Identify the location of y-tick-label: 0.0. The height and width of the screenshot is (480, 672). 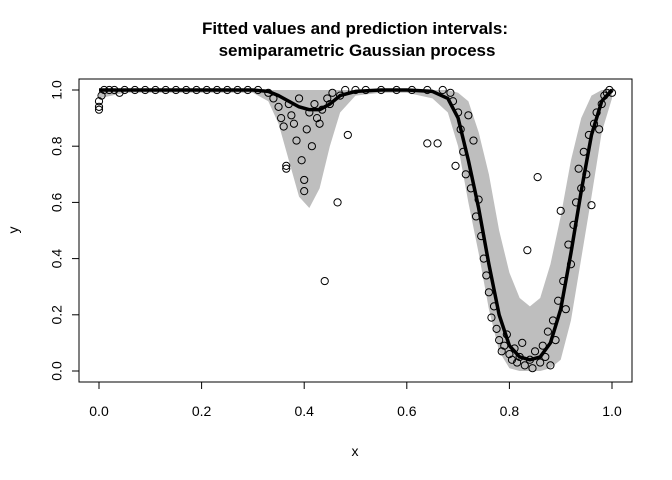
(57, 371).